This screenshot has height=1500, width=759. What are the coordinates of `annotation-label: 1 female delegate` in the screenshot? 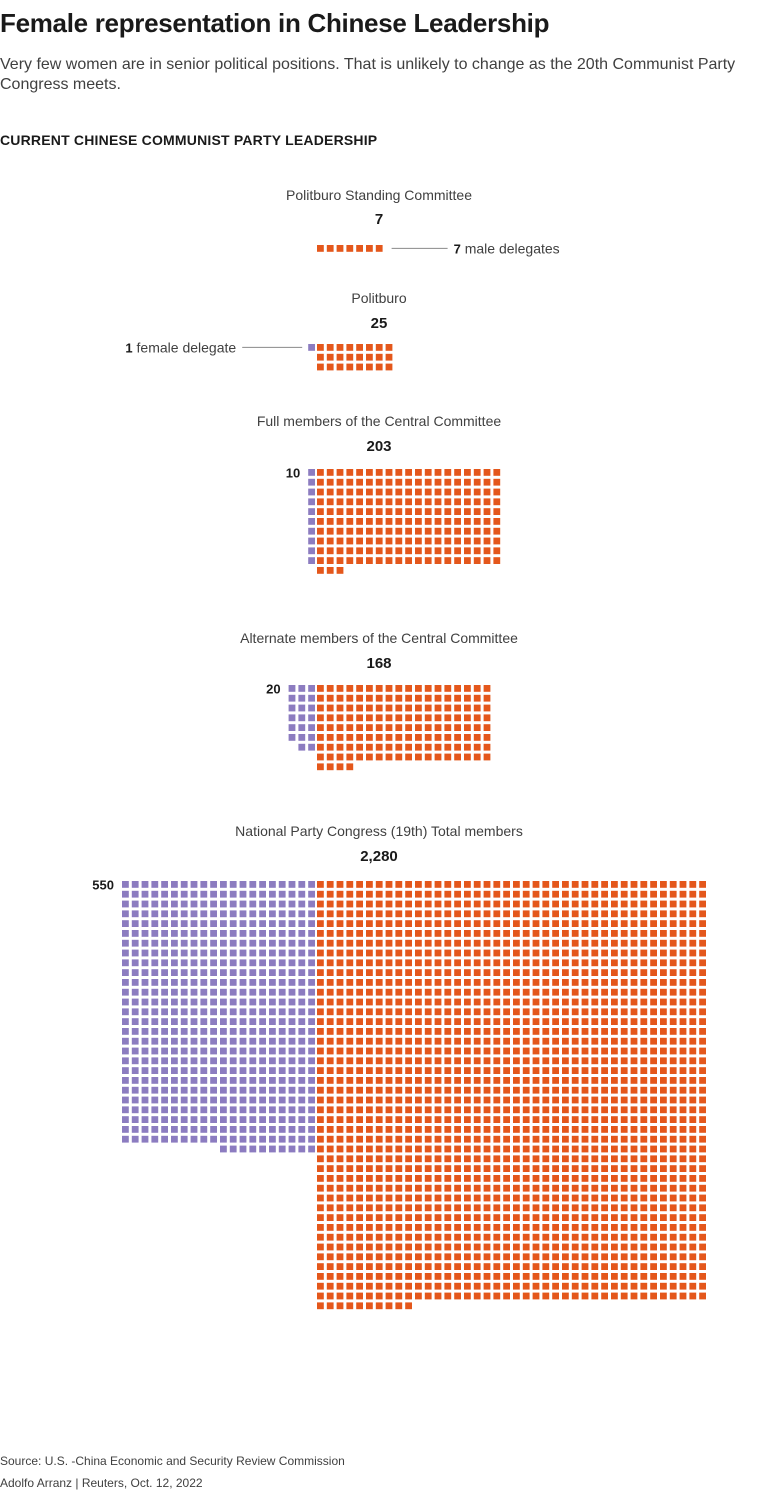 It's located at (180, 347).